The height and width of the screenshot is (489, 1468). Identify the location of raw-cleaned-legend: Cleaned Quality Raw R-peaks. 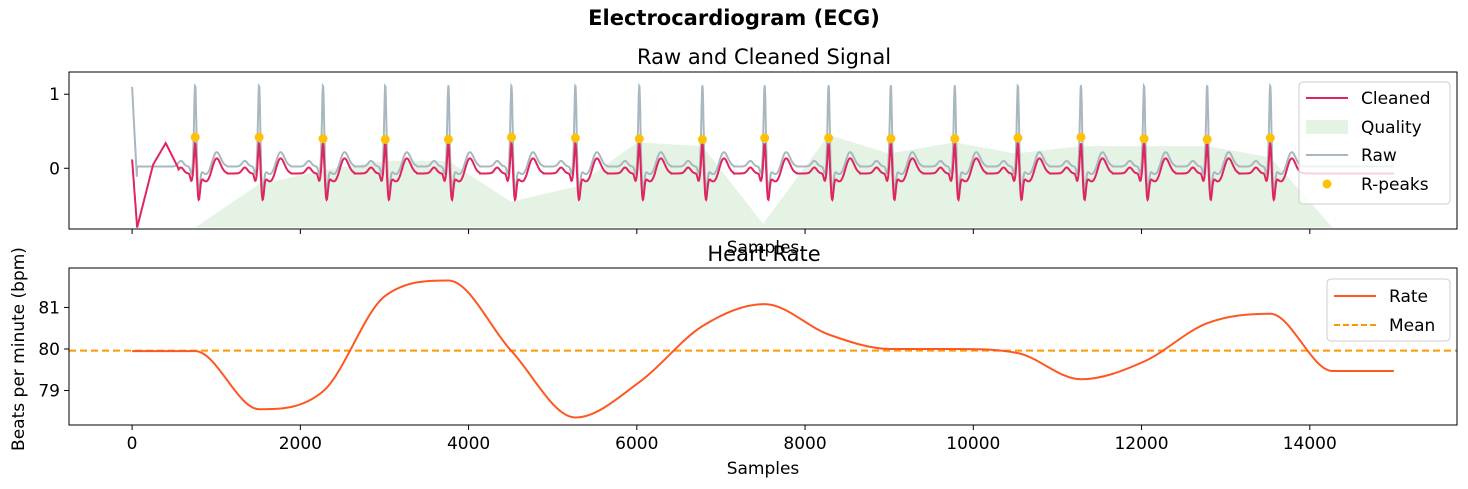
(1374, 143).